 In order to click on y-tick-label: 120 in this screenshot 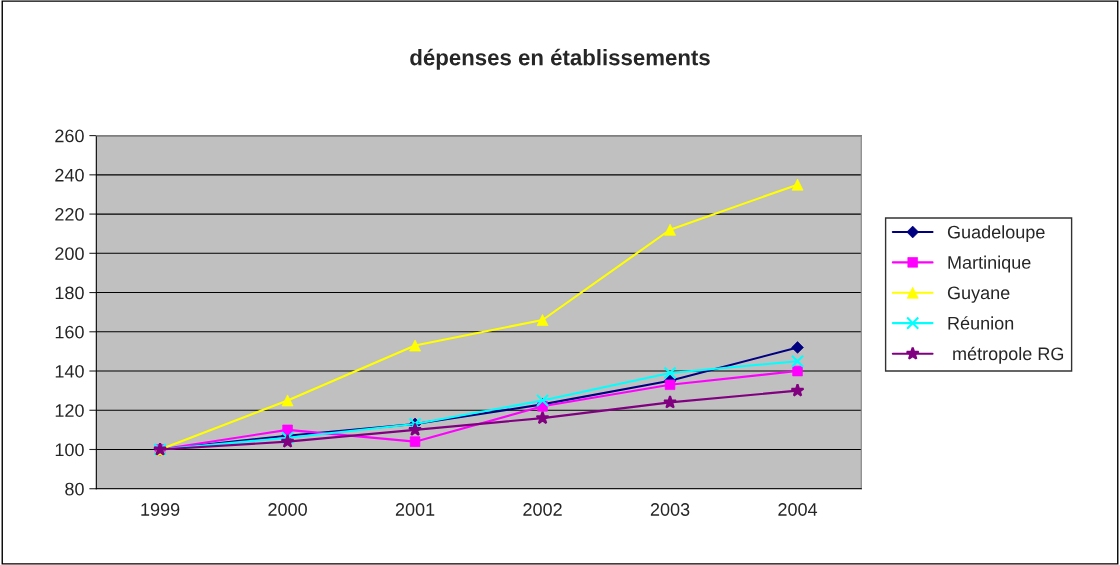, I will do `click(69, 410)`.